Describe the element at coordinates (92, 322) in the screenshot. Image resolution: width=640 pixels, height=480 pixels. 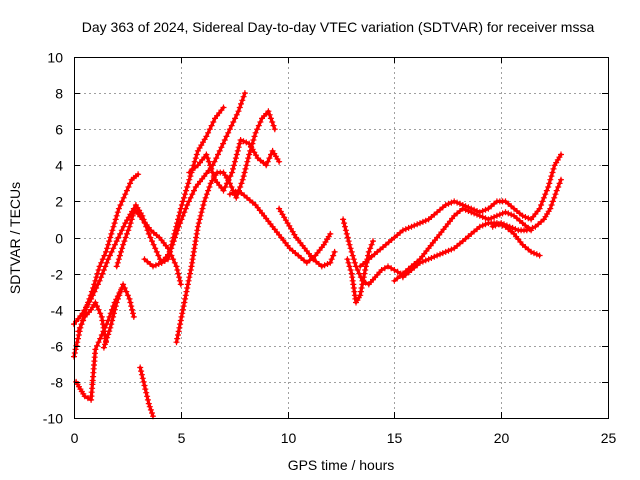
I see `series-prn-d` at that location.